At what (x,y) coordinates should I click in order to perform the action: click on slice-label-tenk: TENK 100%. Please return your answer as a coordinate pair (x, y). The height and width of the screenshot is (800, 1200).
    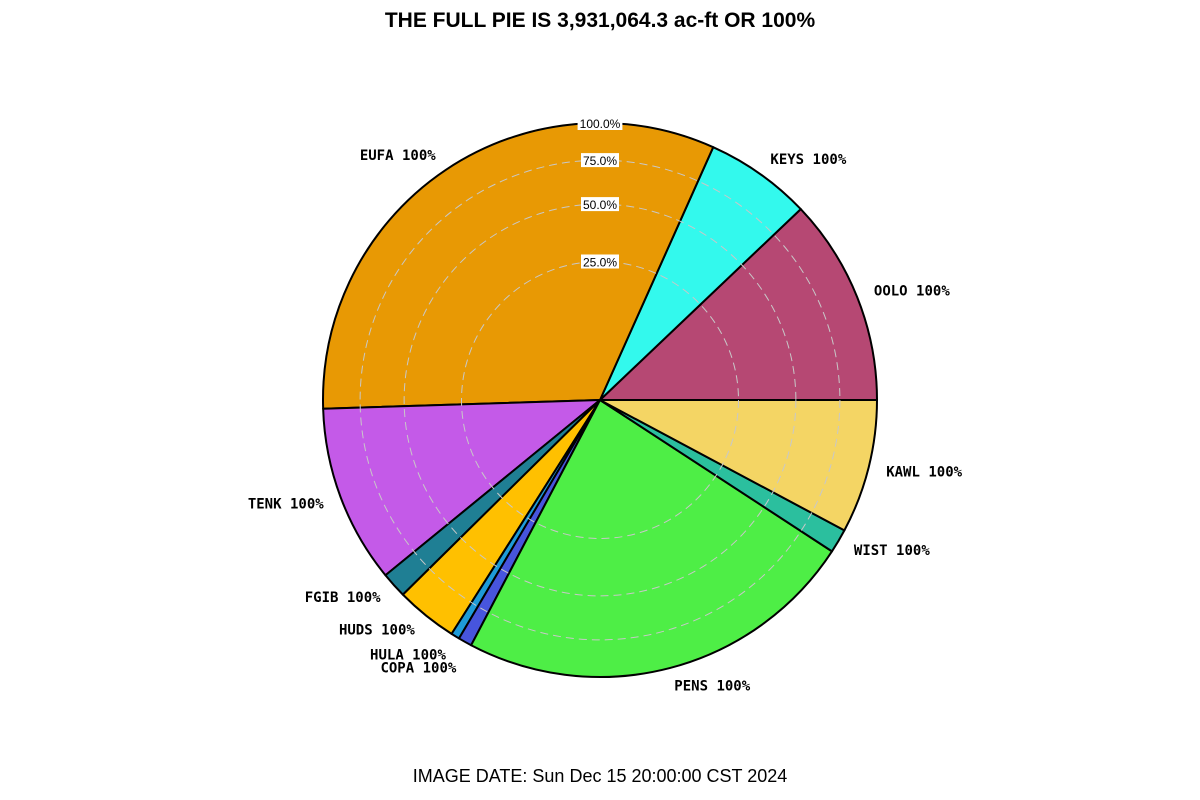
    Looking at the image, I should click on (286, 504).